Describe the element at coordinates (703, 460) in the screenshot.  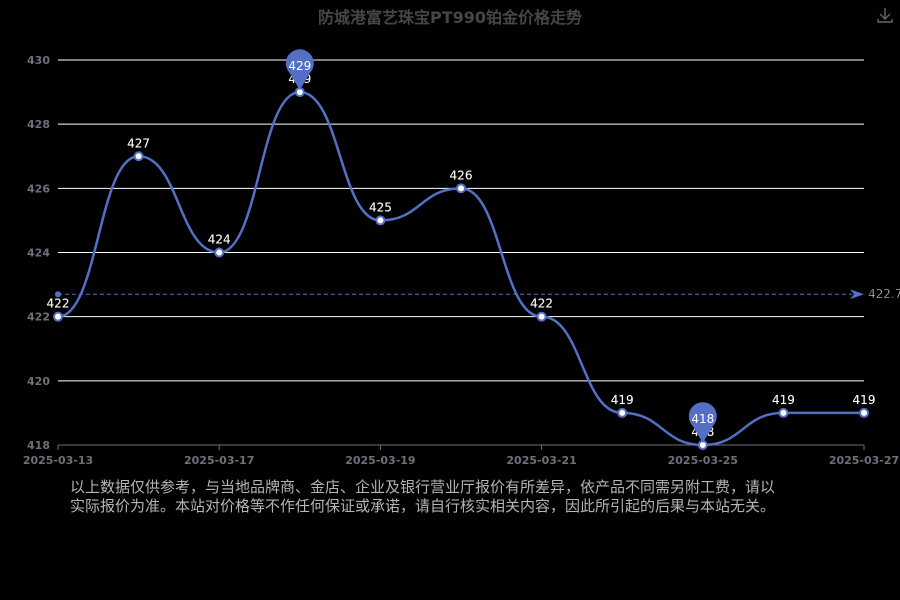
I see `x-tick-label: 2025-03-25` at that location.